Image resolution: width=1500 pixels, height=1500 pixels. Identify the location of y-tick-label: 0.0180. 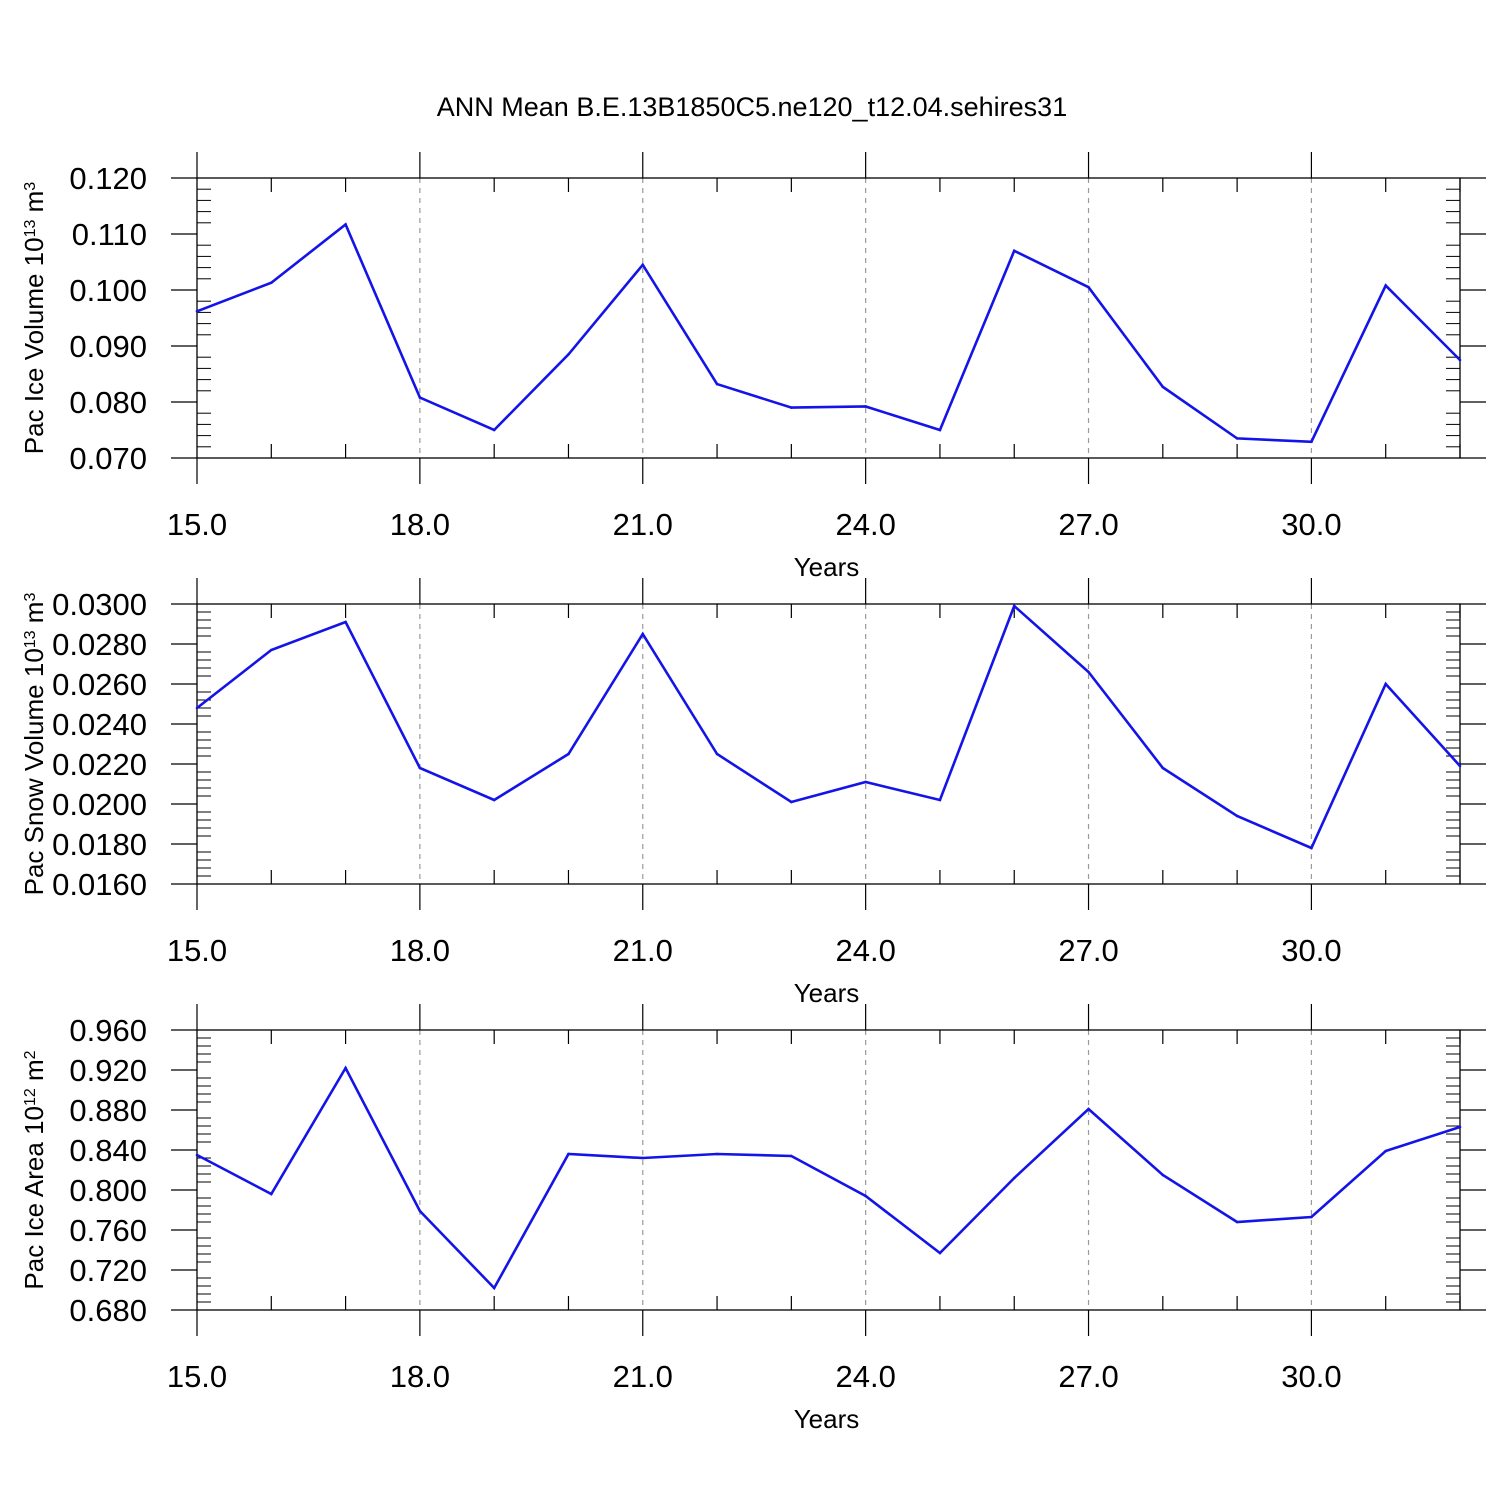
(99, 844).